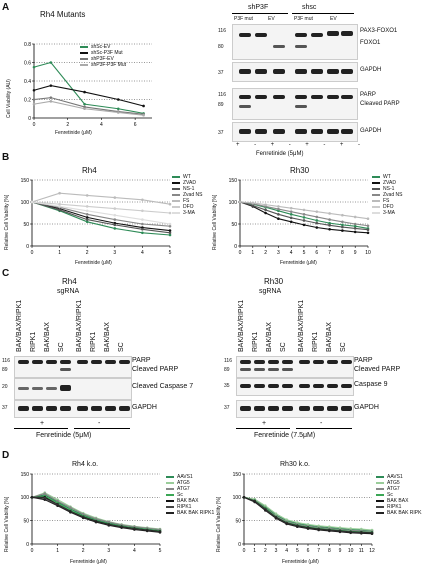 Image resolution: width=422 pixels, height=569 pixels. What do you see at coordinates (27, 100) in the screenshot?
I see `y-tick-label: 0.2` at bounding box center [27, 100].